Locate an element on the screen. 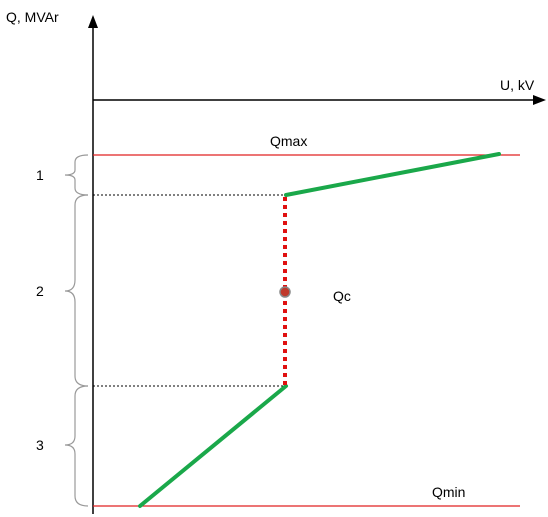  upper-characteristic-segment is located at coordinates (392, 174).